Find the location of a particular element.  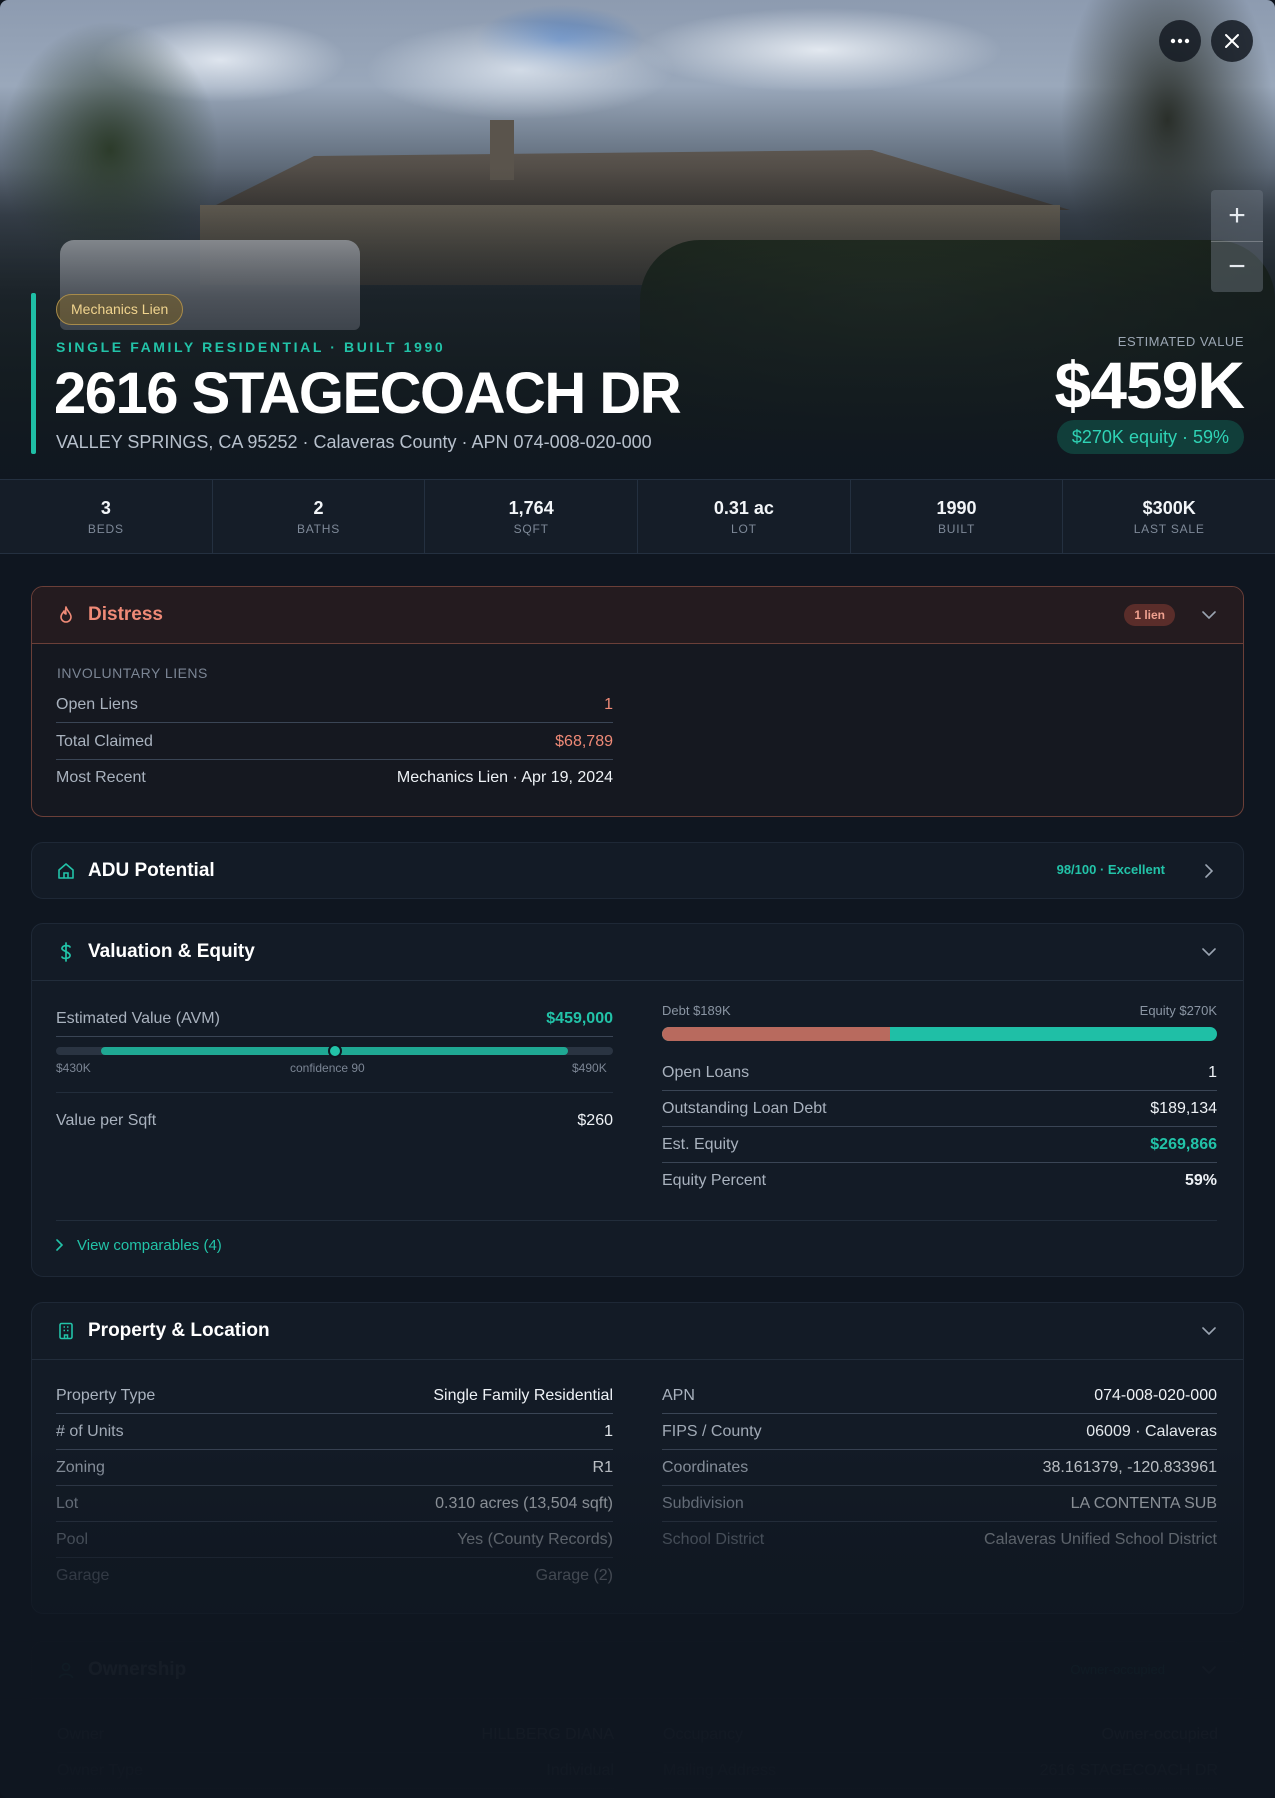

flame-icon is located at coordinates (66, 615).